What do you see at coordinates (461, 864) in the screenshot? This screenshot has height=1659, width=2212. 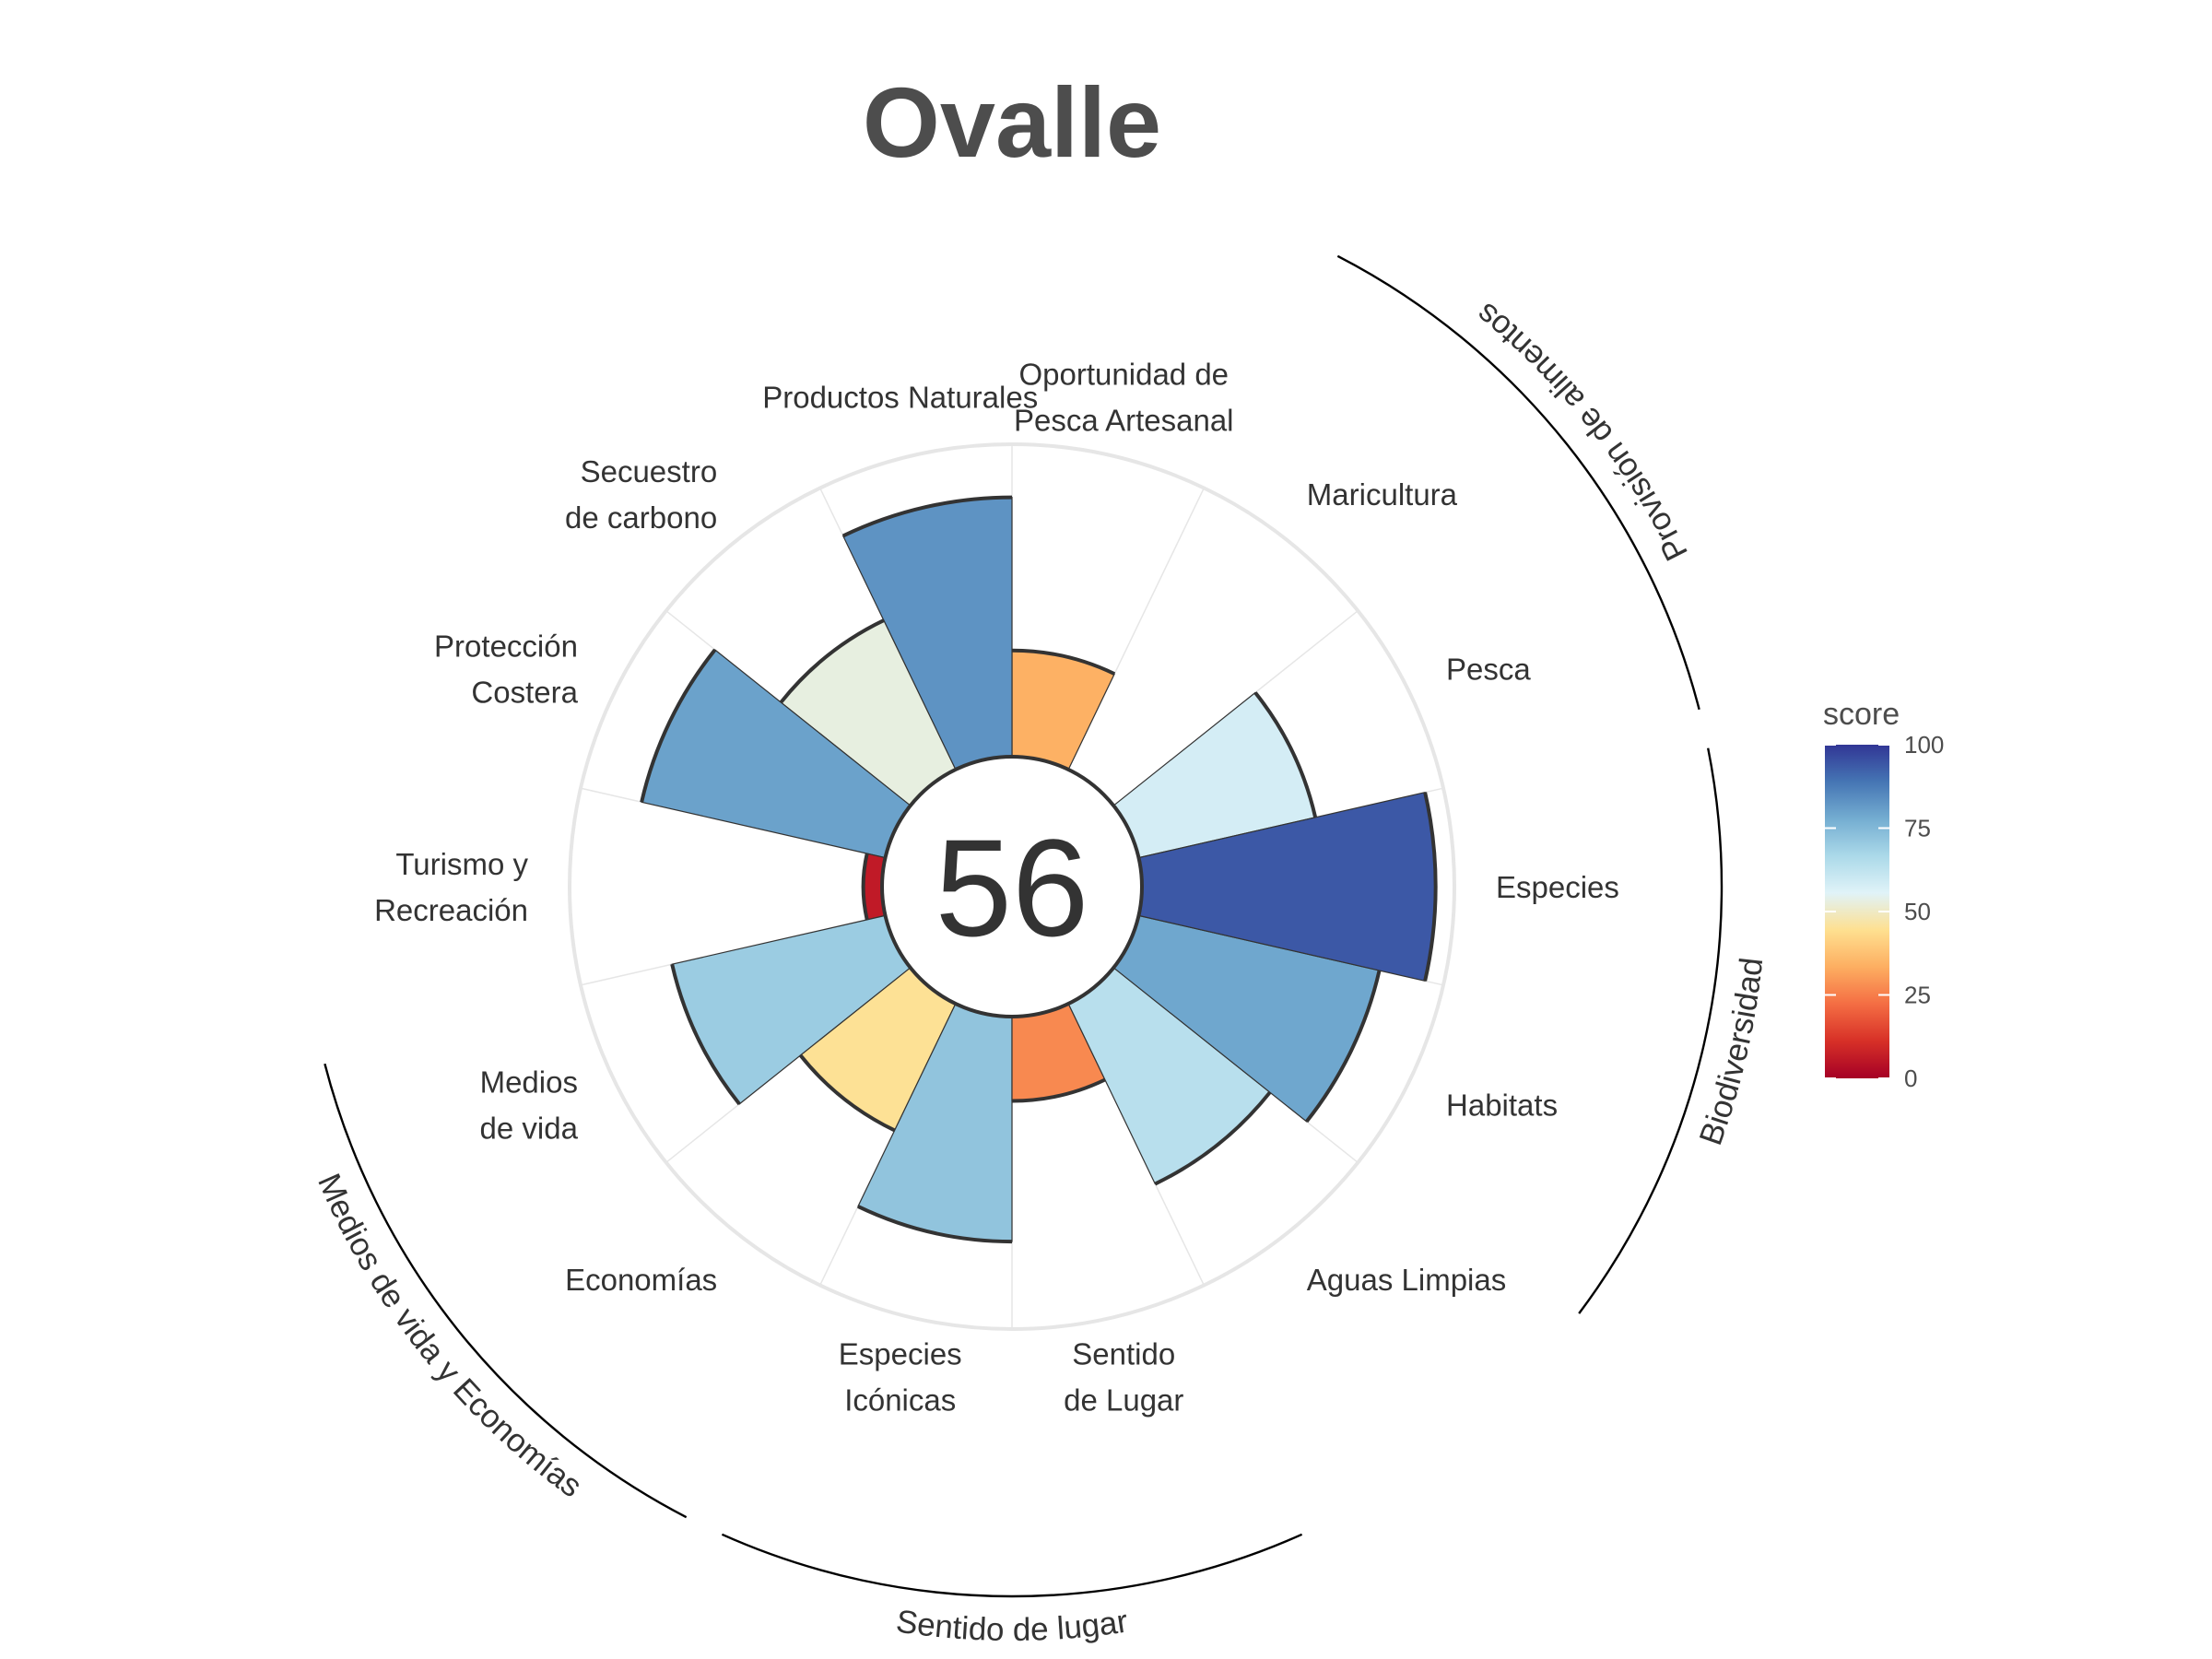 I see `goal-label: Turismo y` at bounding box center [461, 864].